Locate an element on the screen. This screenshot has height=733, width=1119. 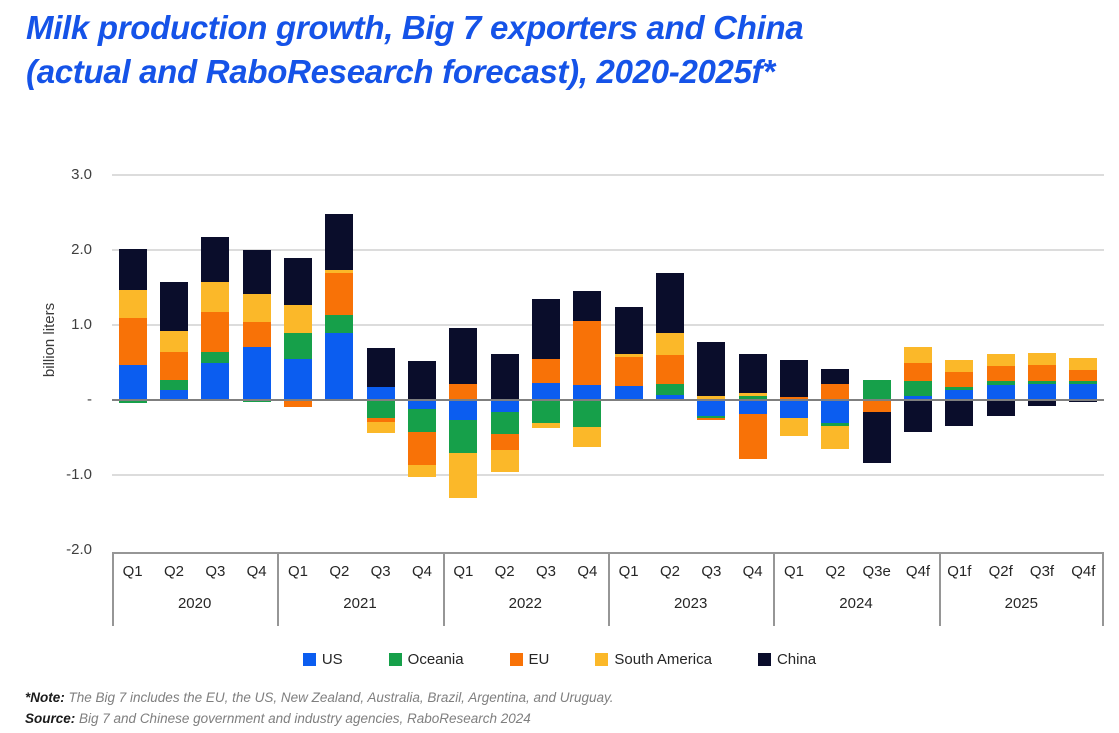
bar-segment-2022-Q2-Oceania is located at coordinates (504, 423).